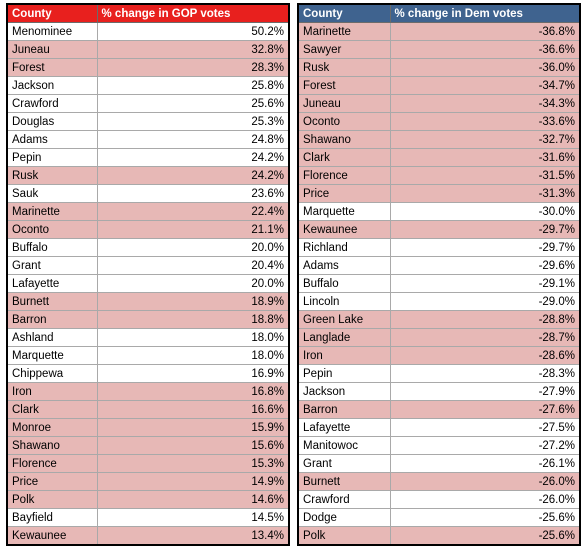  I want to click on table-header-row: County % change in GOP votes, so click(148, 13).